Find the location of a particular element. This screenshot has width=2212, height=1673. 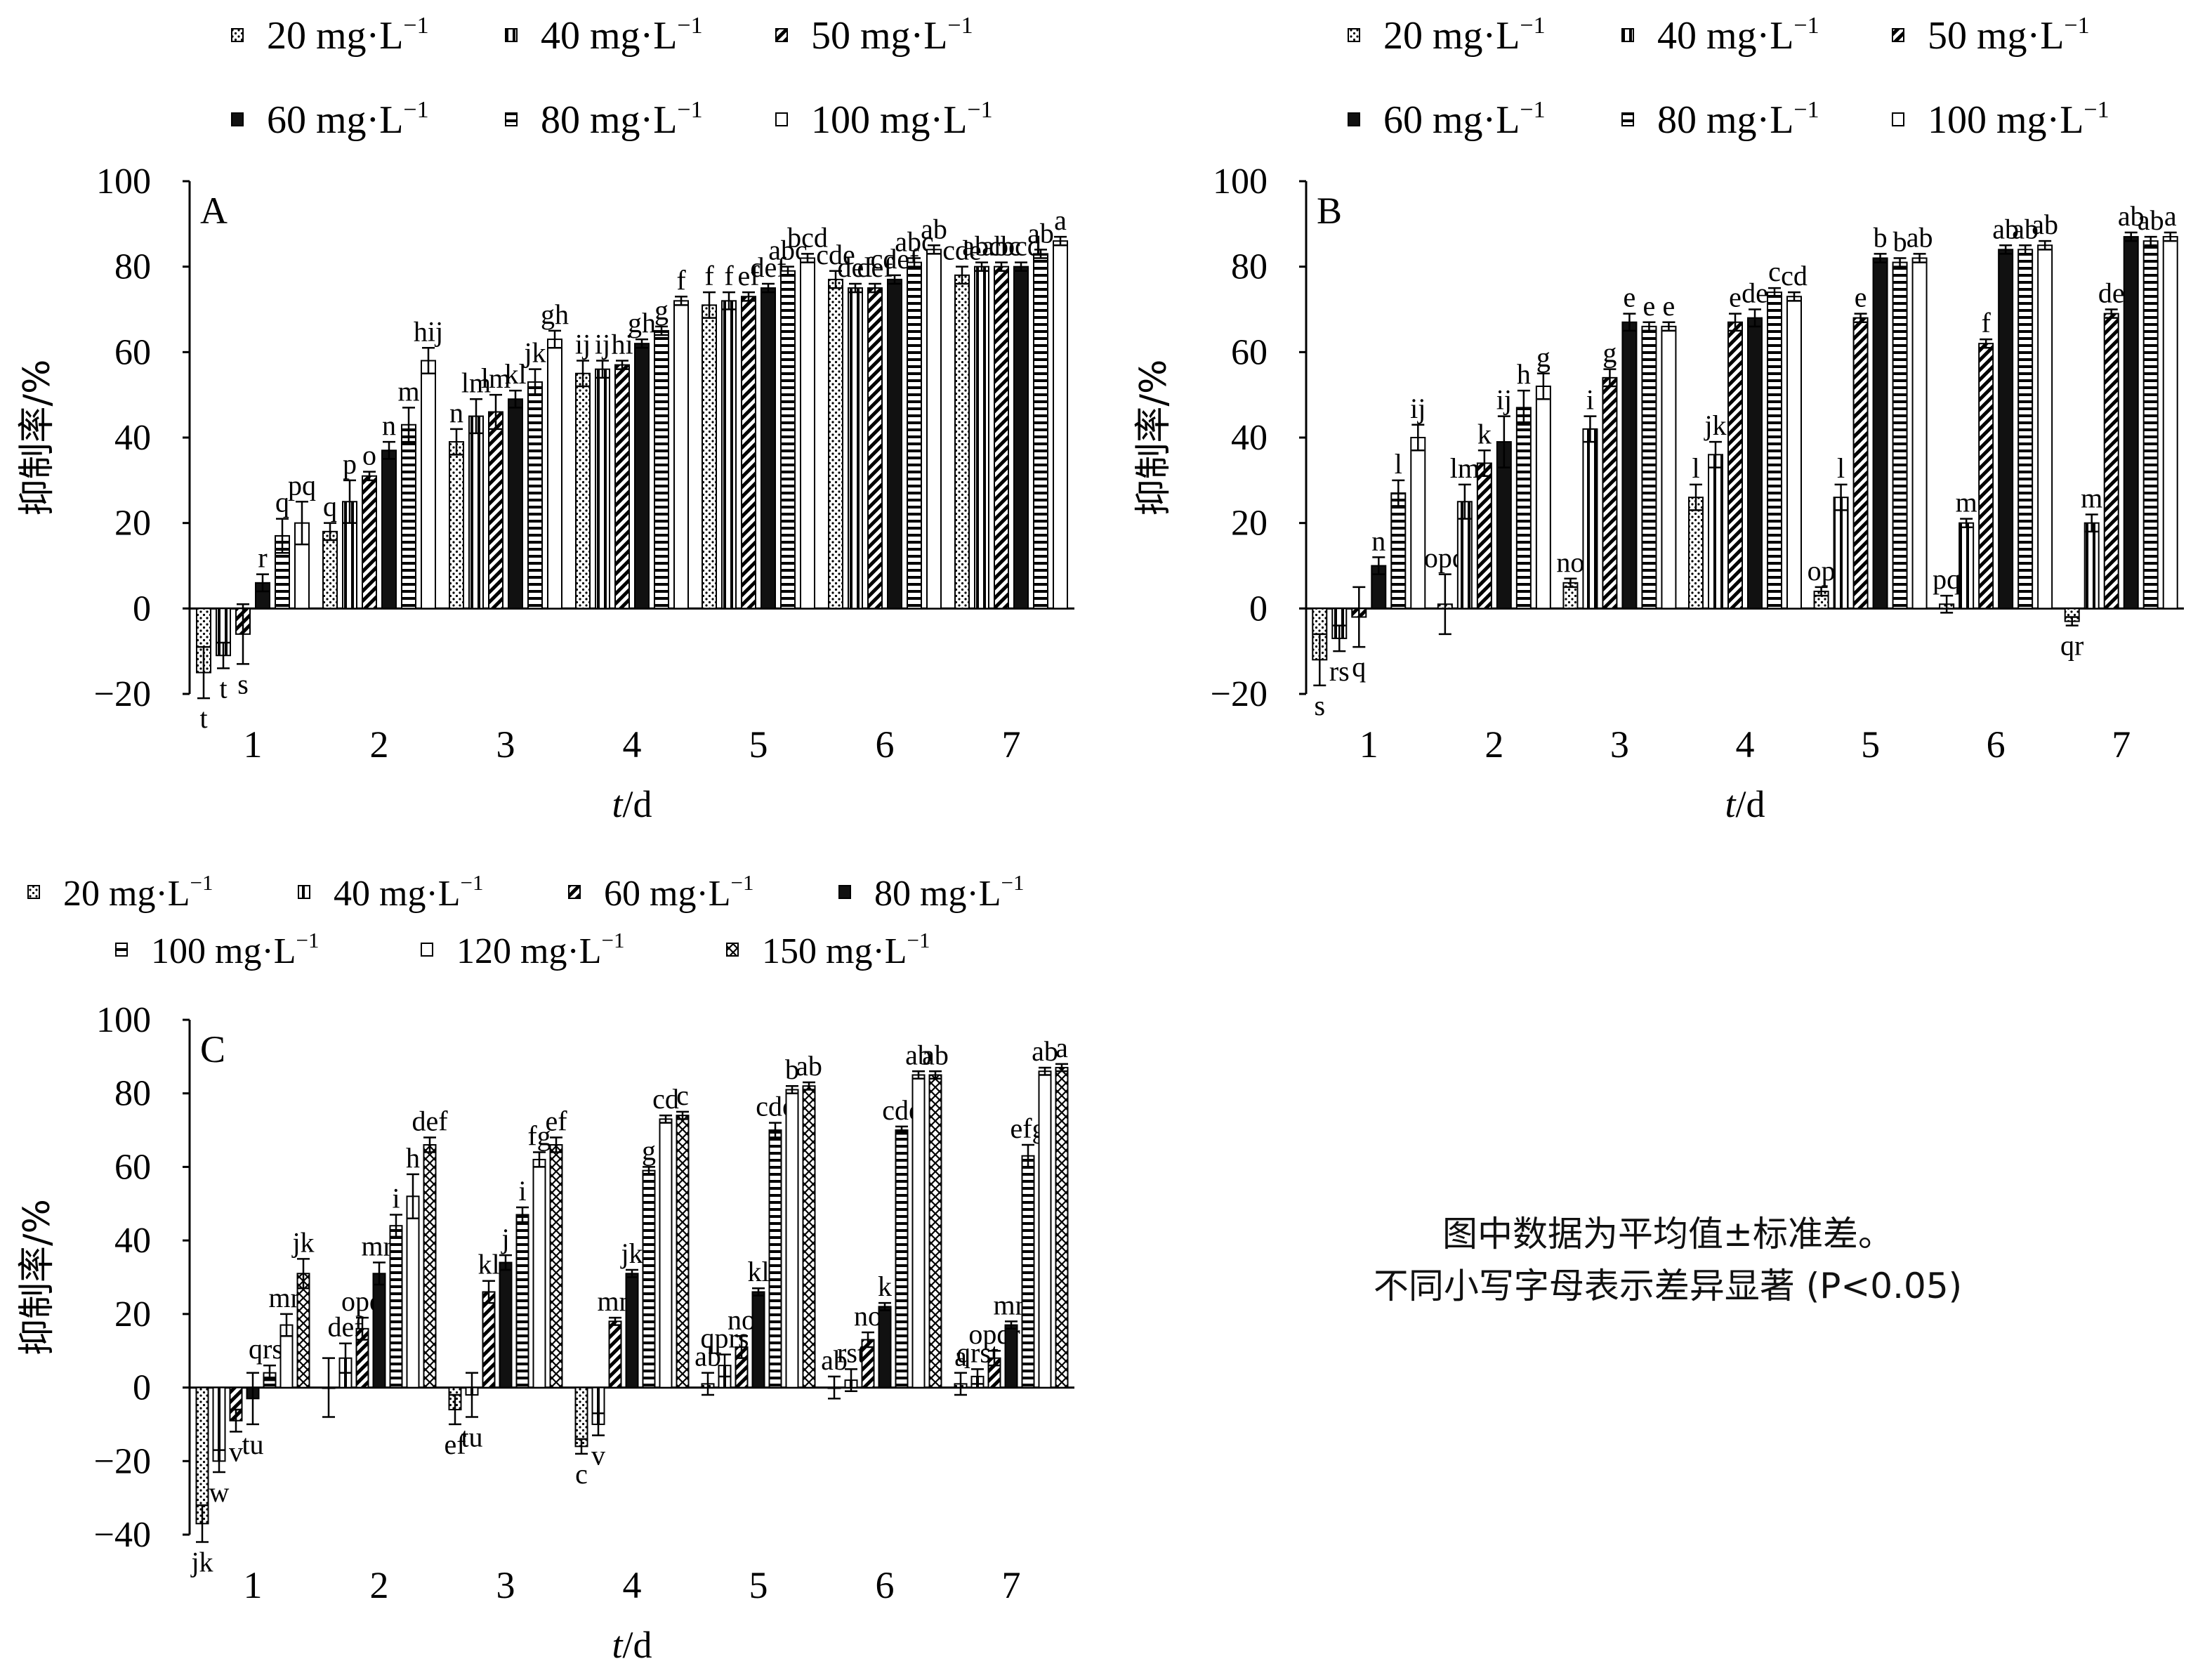

x-tick-label: 3 is located at coordinates (505, 745).